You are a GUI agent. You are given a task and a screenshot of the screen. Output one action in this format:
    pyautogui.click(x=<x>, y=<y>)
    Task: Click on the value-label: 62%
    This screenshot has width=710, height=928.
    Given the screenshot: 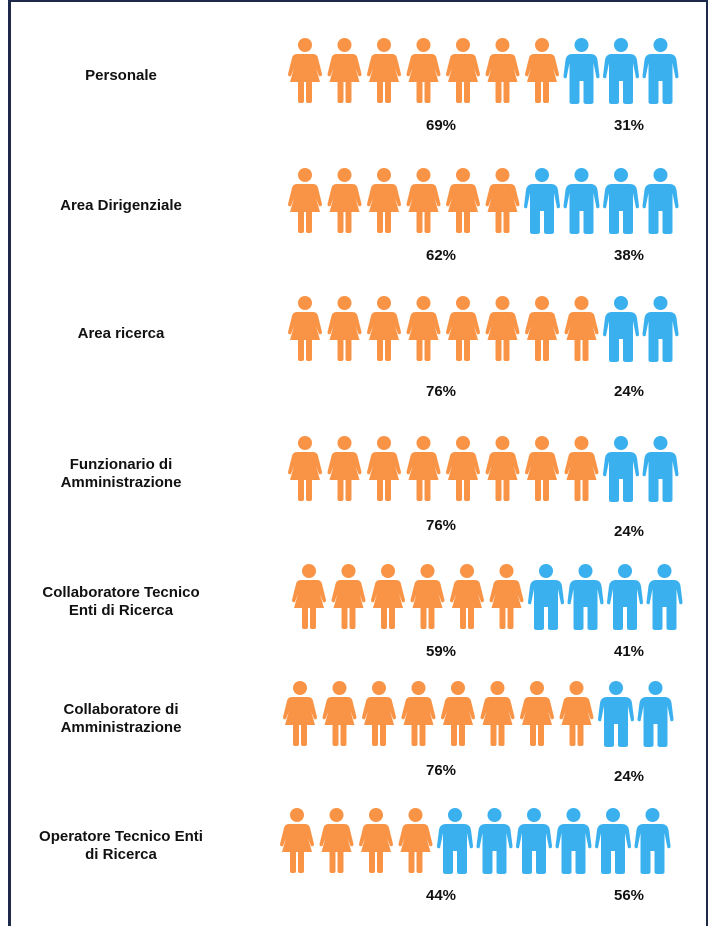 What is the action you would take?
    pyautogui.click(x=441, y=255)
    